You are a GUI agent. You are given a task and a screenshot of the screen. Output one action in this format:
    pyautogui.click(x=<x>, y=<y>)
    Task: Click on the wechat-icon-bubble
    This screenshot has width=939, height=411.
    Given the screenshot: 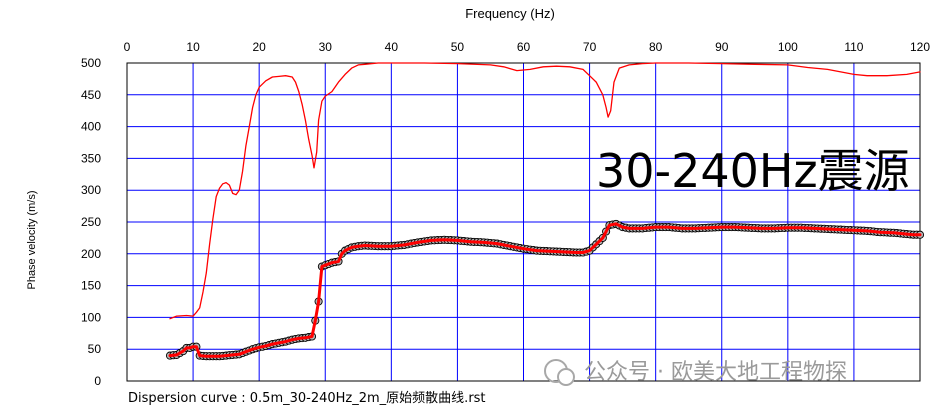 What is the action you would take?
    pyautogui.click(x=566, y=377)
    